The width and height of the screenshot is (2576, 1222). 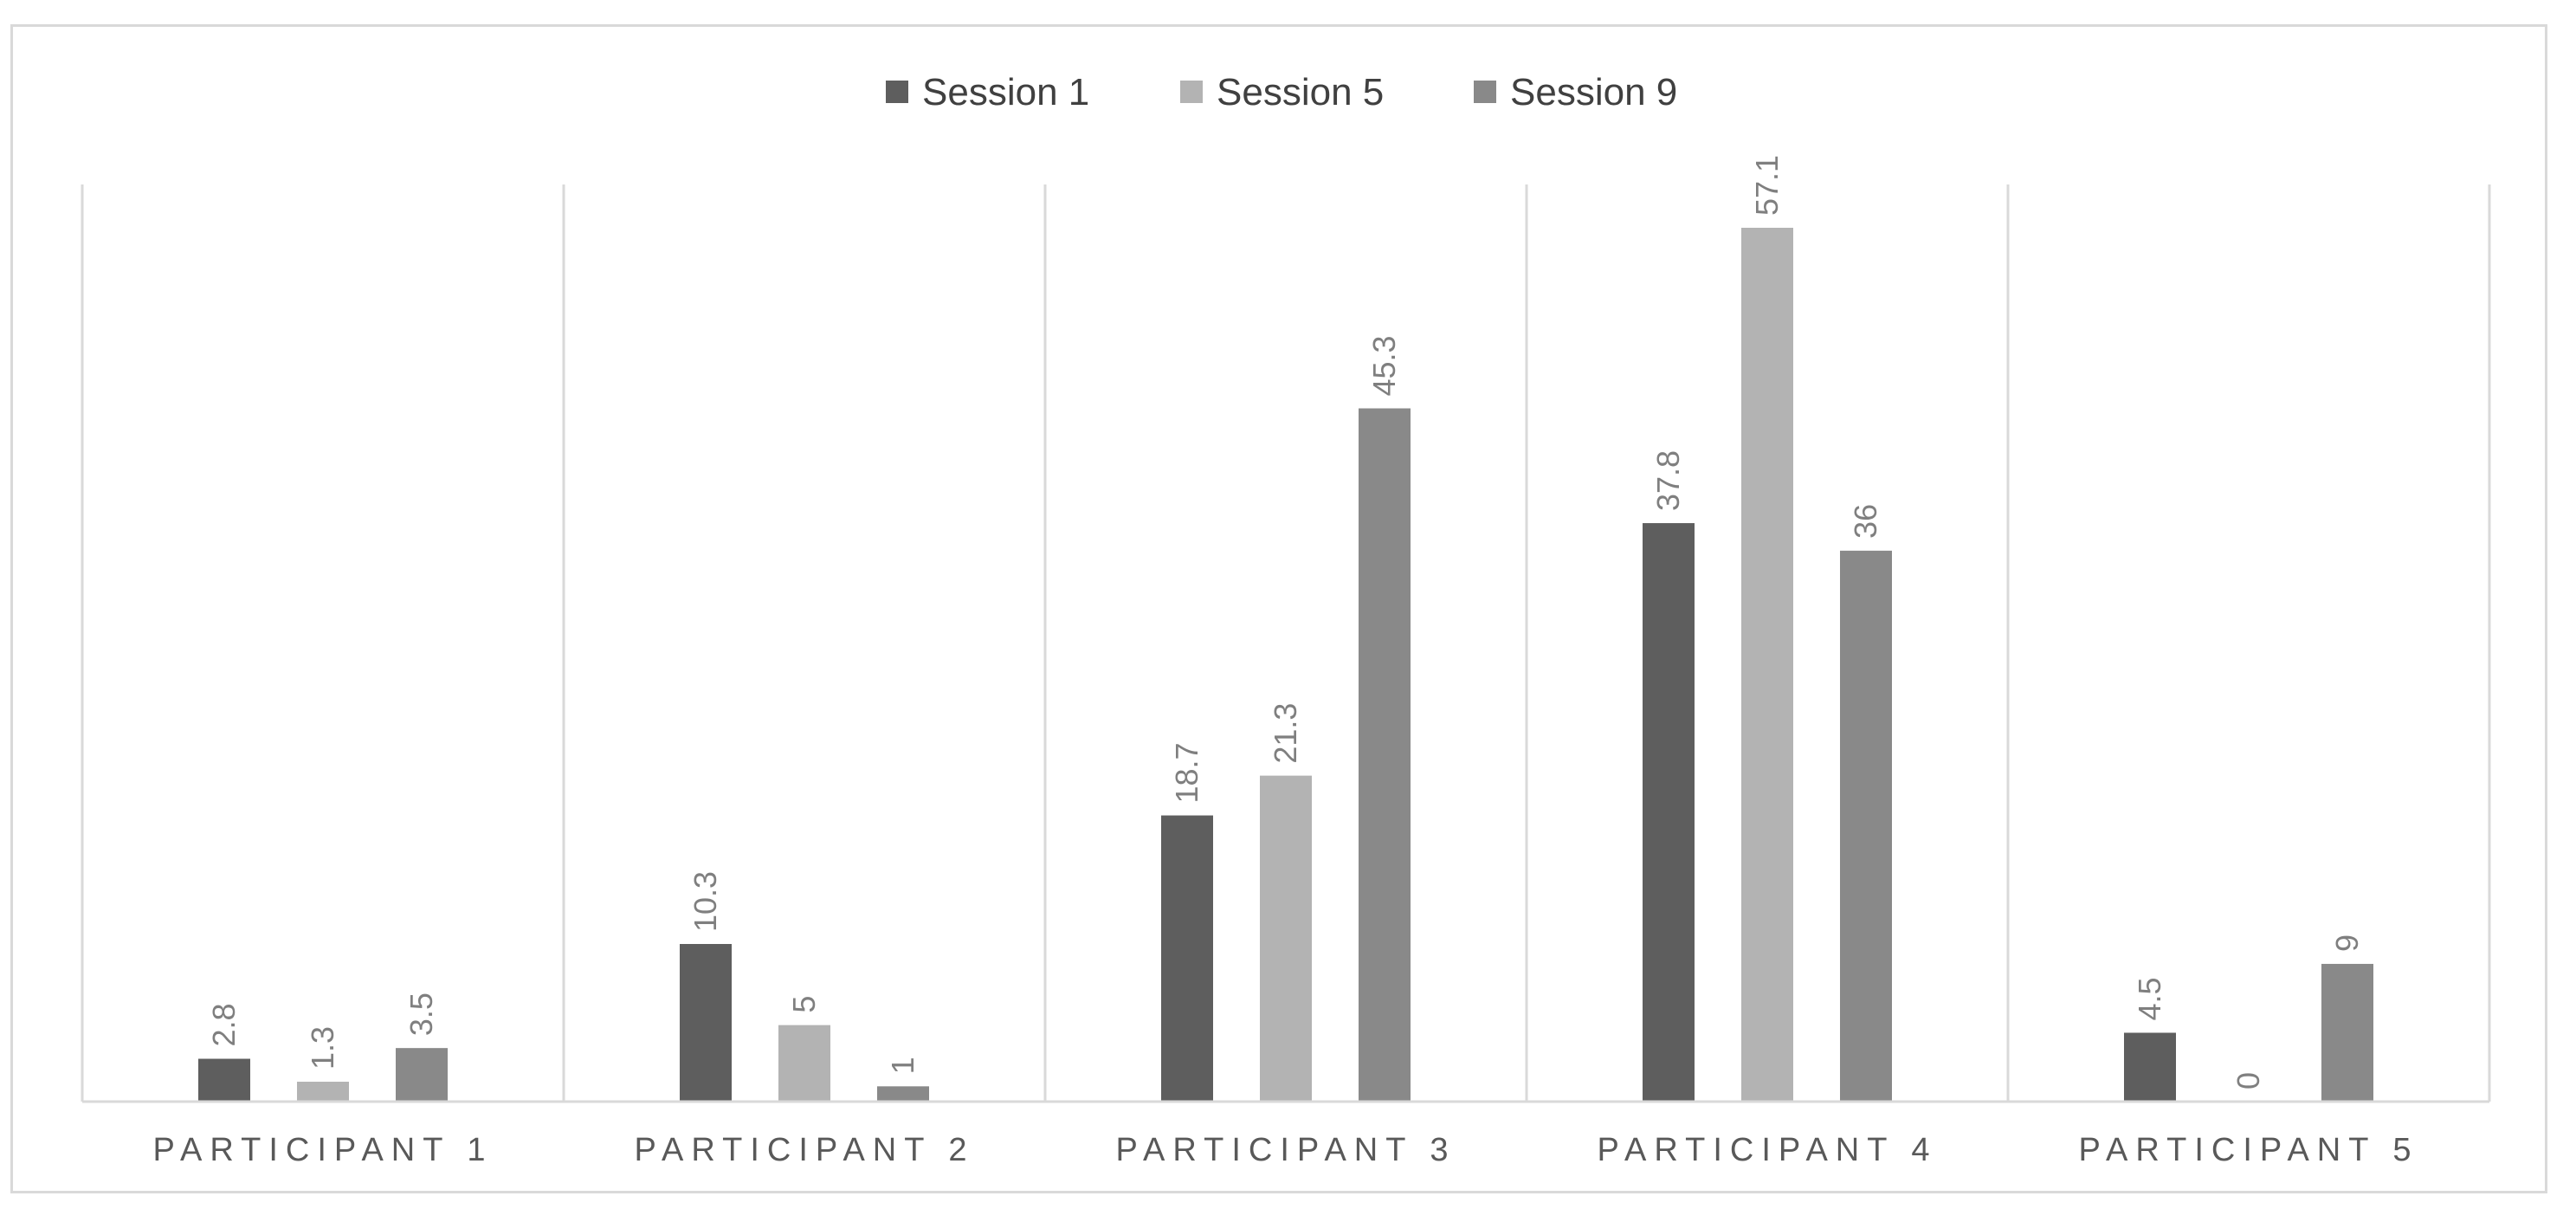 I want to click on data-label: 10.3, so click(x=705, y=901).